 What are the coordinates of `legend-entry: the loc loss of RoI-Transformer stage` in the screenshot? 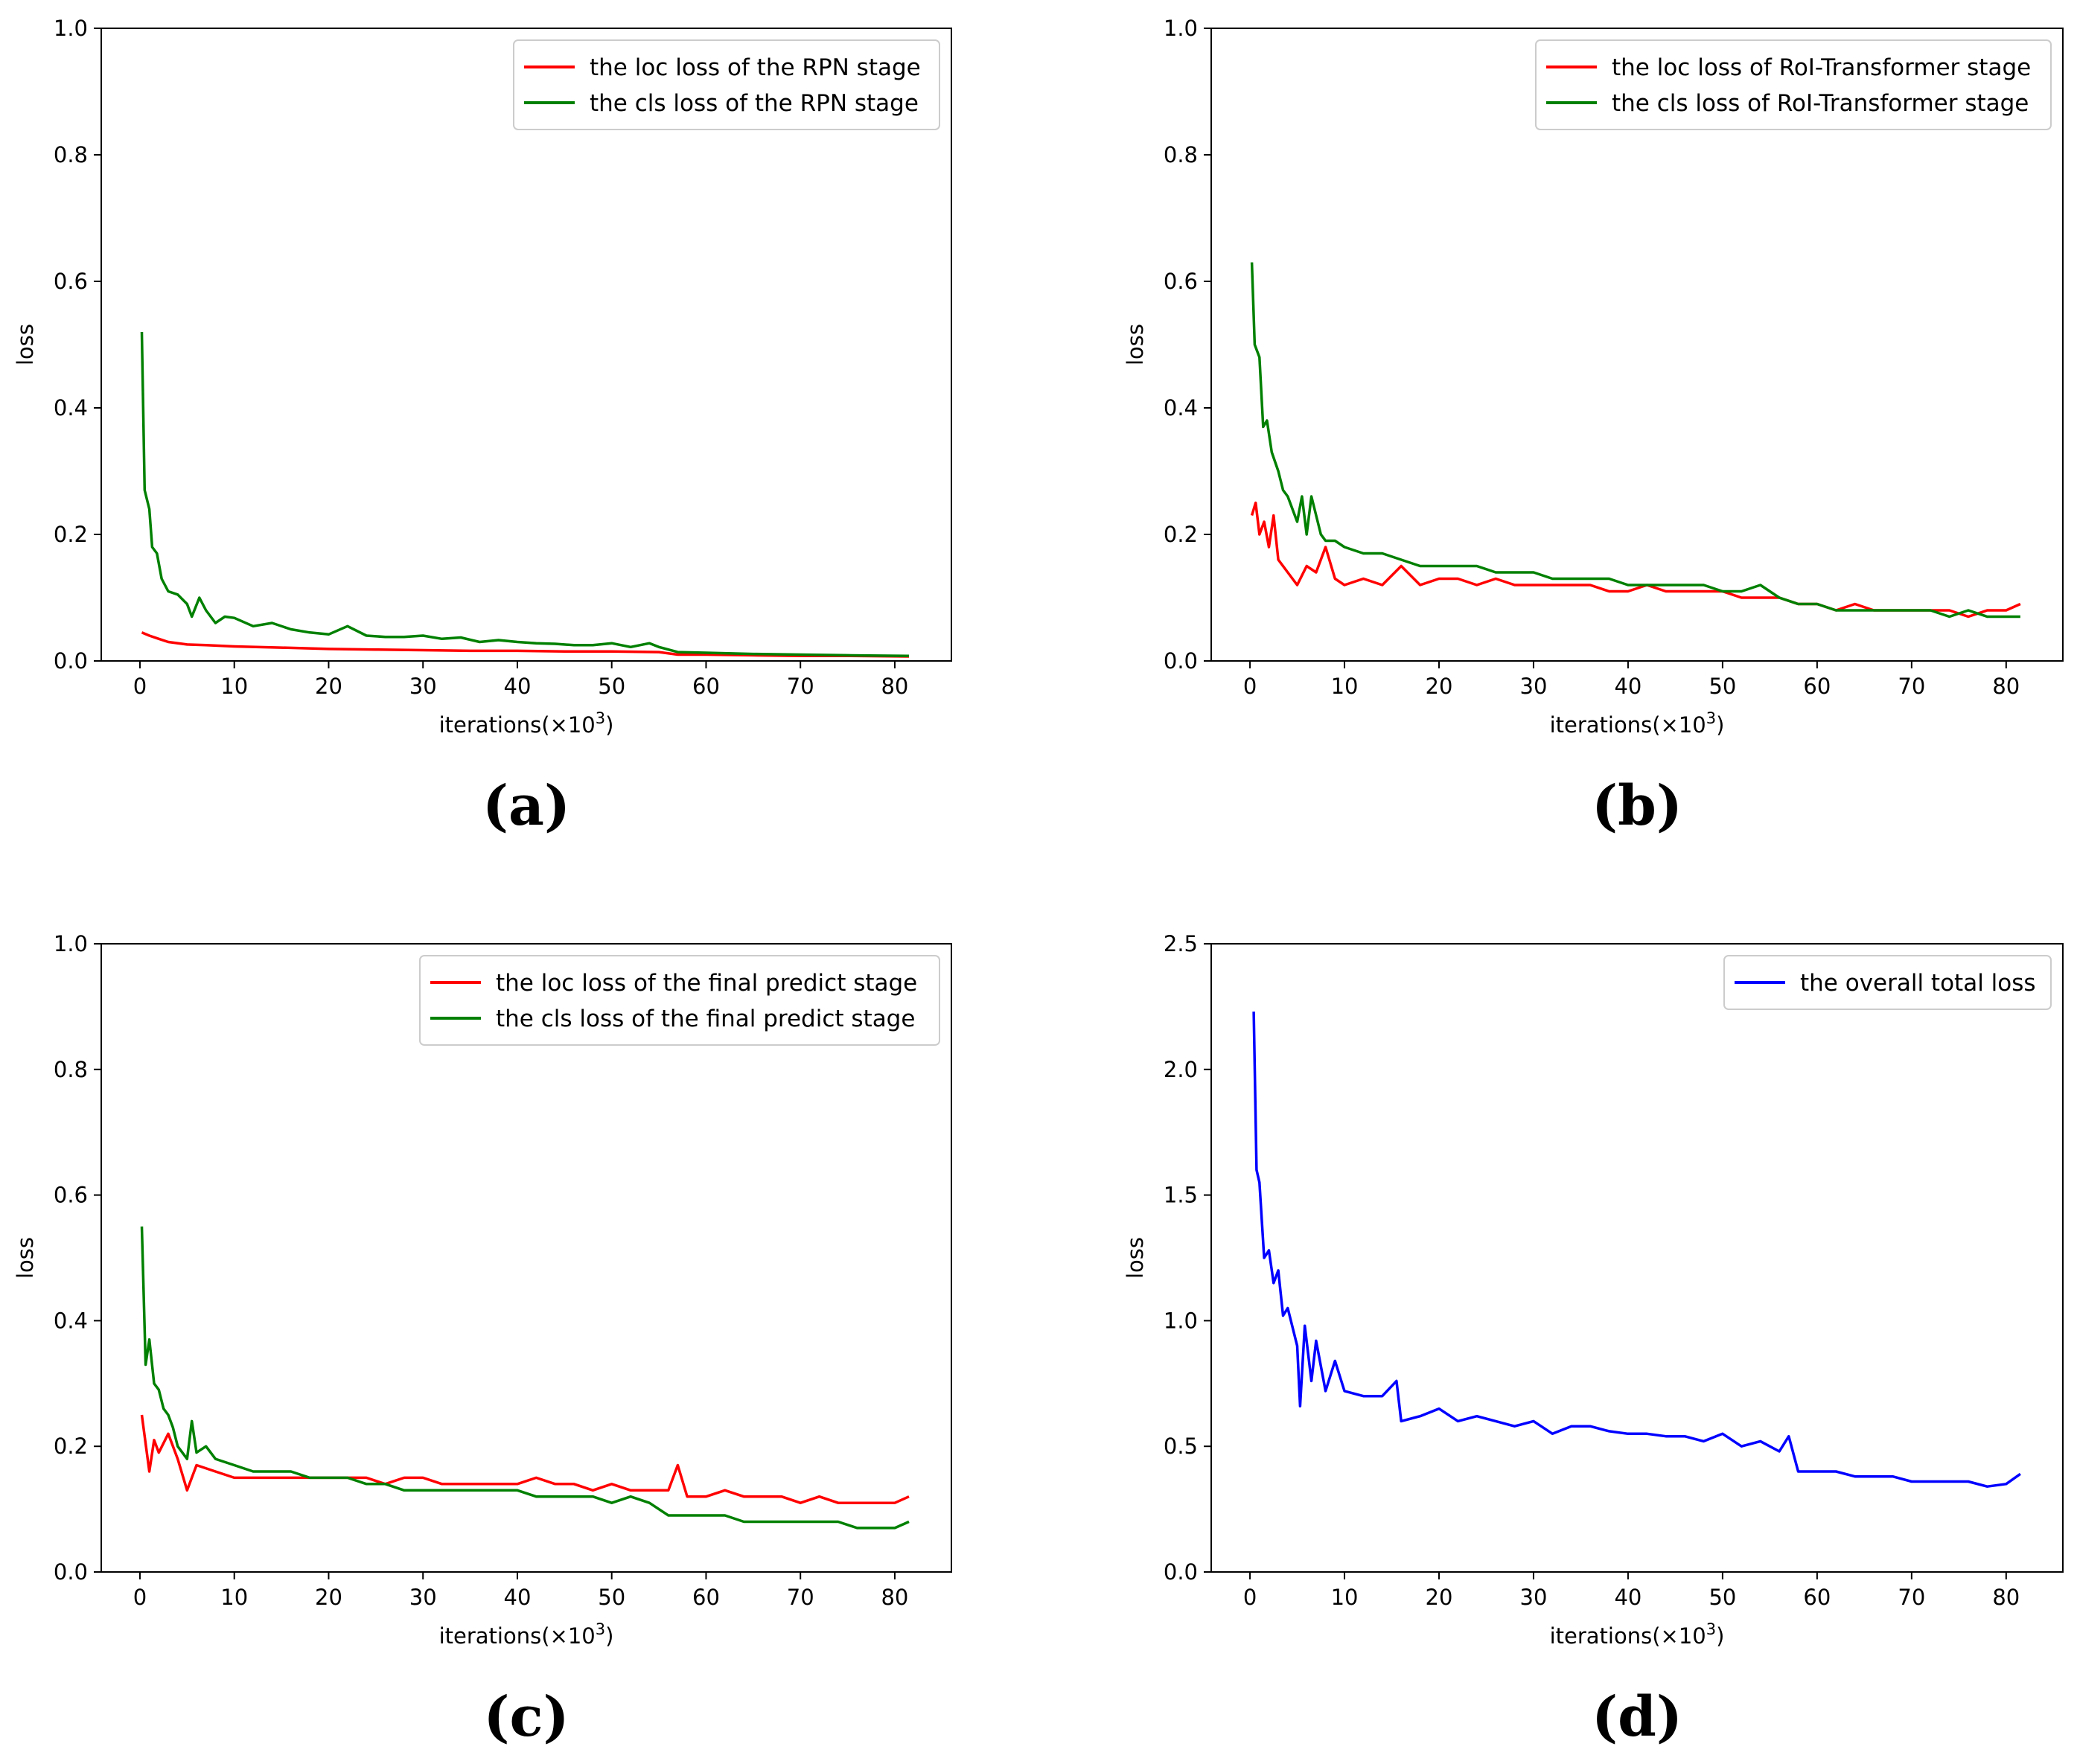 It's located at (1822, 67).